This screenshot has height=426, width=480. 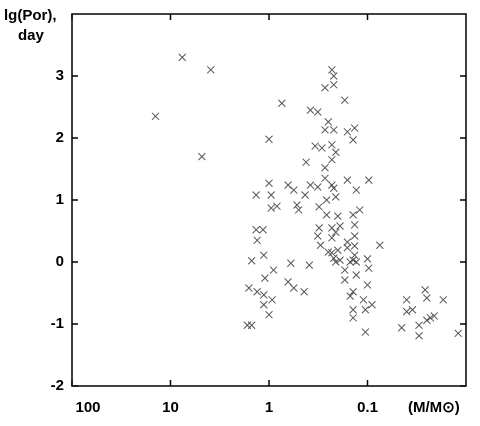 I want to click on y-axis-label: day, so click(x=31, y=35).